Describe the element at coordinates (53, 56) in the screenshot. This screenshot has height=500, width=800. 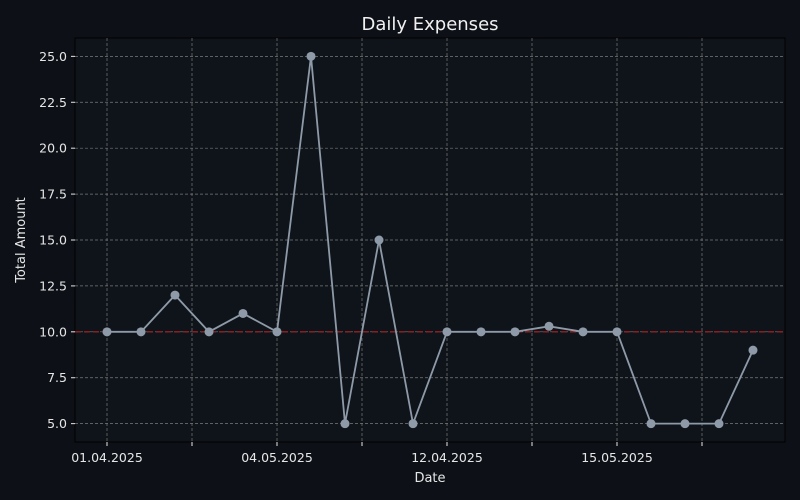
I see `y-tick-label: 25.0` at that location.